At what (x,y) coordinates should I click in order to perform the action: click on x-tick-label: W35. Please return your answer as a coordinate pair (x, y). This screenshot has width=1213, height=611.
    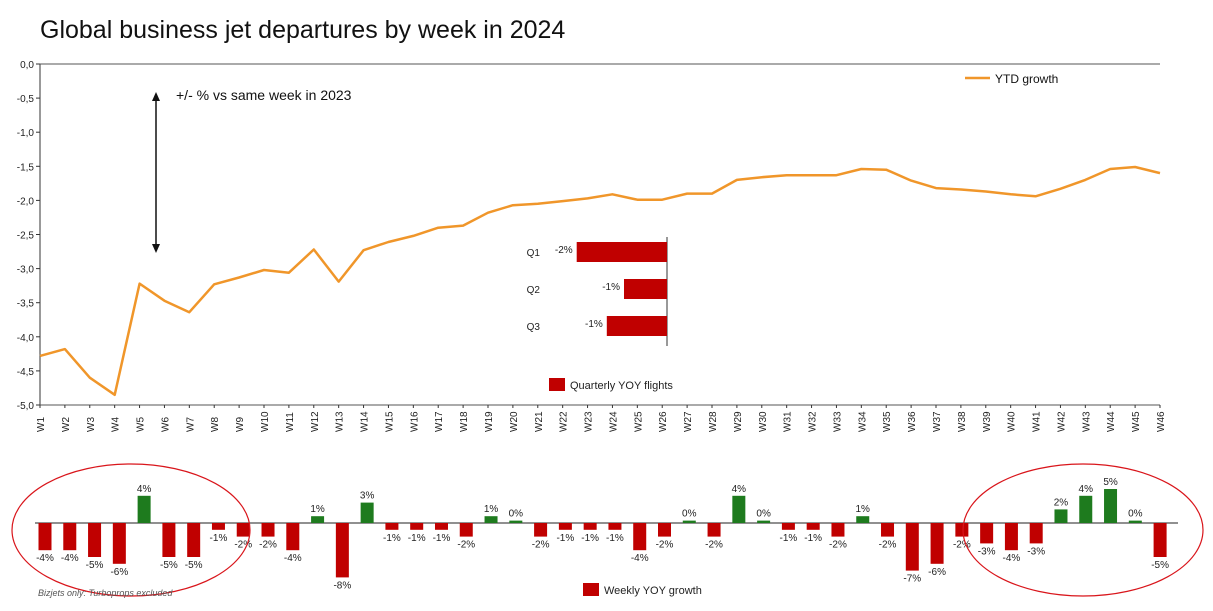
    Looking at the image, I should click on (887, 421).